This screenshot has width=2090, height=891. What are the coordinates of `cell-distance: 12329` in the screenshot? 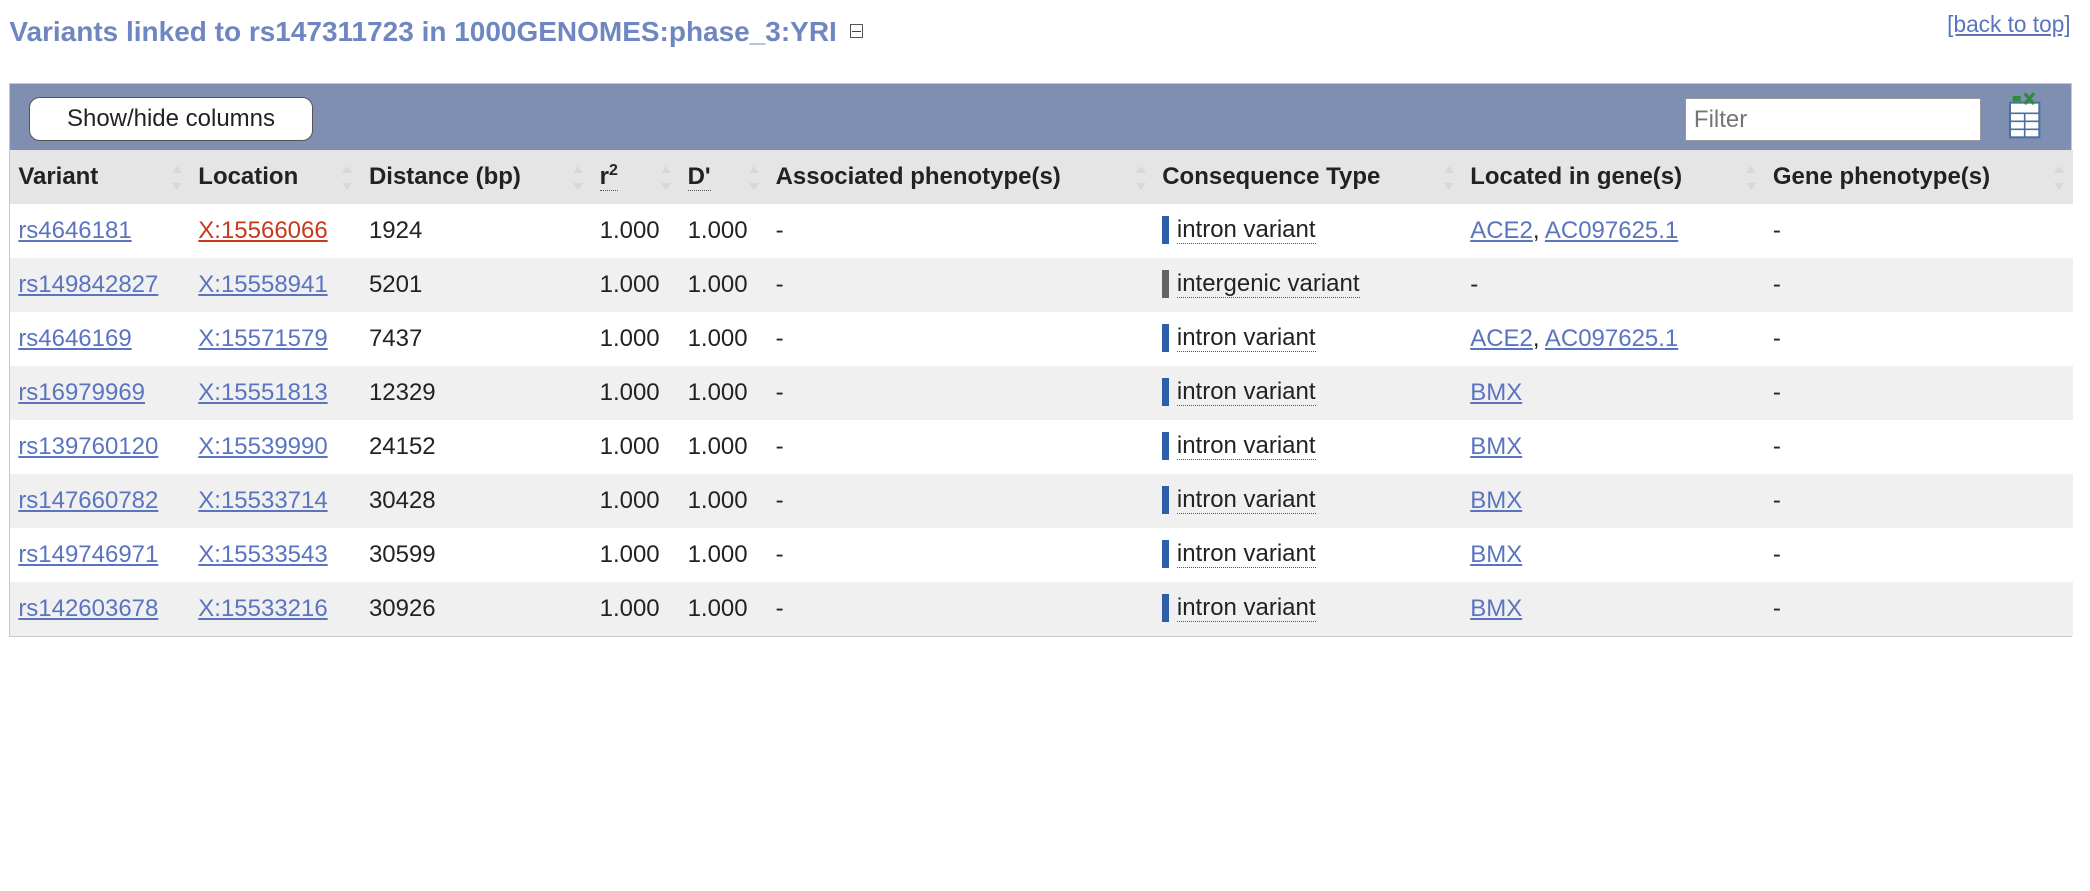 It's located at (402, 392).